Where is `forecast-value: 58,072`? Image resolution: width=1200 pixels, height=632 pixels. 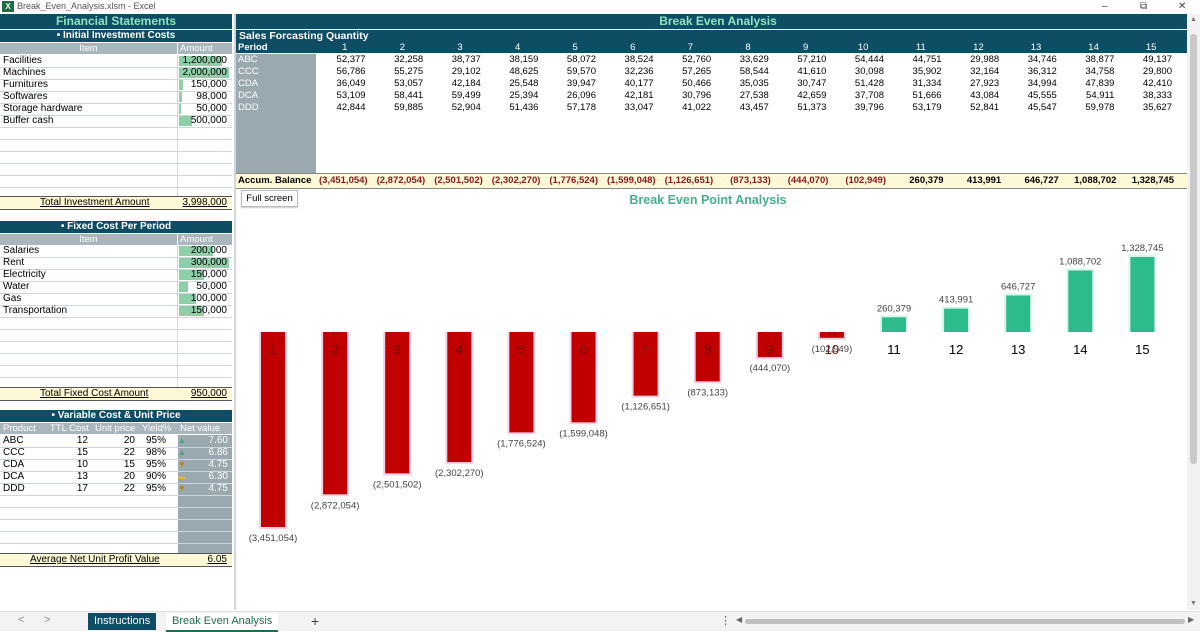 forecast-value: 58,072 is located at coordinates (581, 59).